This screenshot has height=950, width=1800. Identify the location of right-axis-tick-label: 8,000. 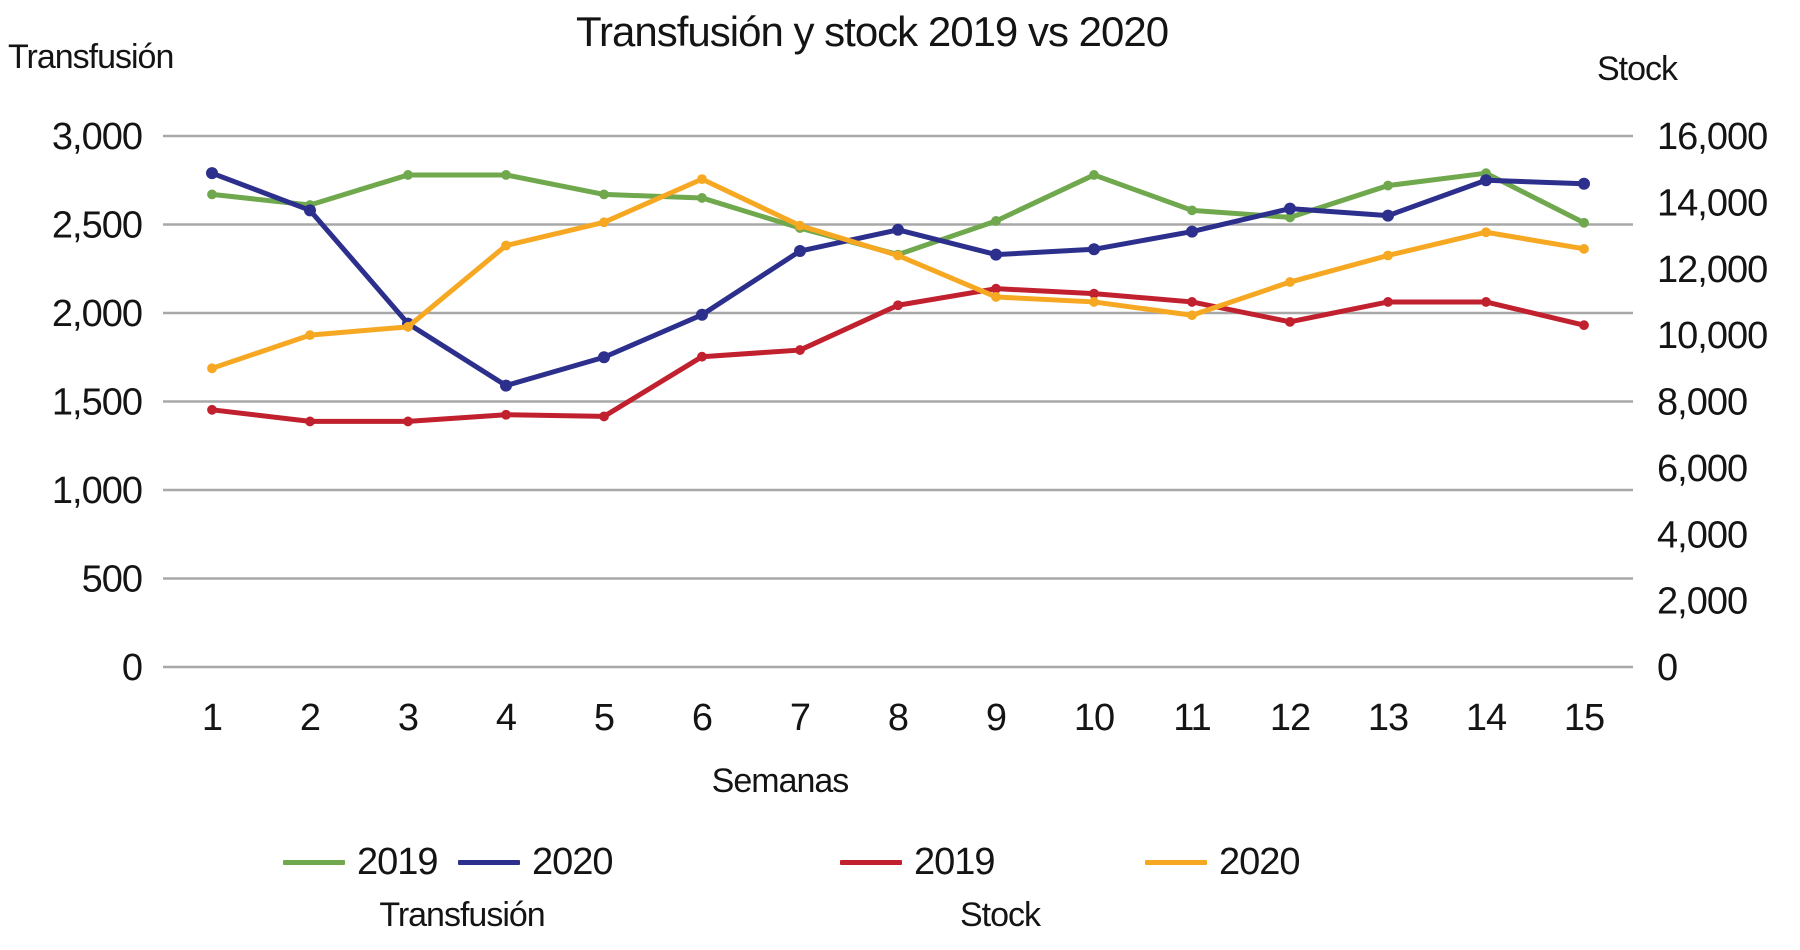
(1702, 403).